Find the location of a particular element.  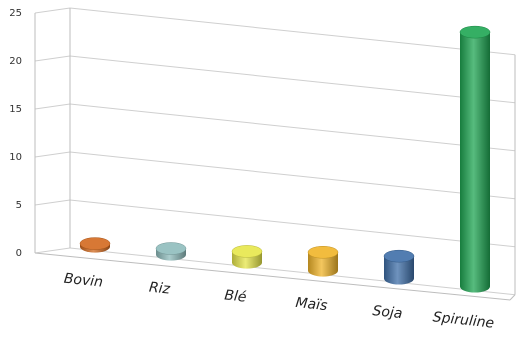

y-tick-label: 5 is located at coordinates (19, 205).